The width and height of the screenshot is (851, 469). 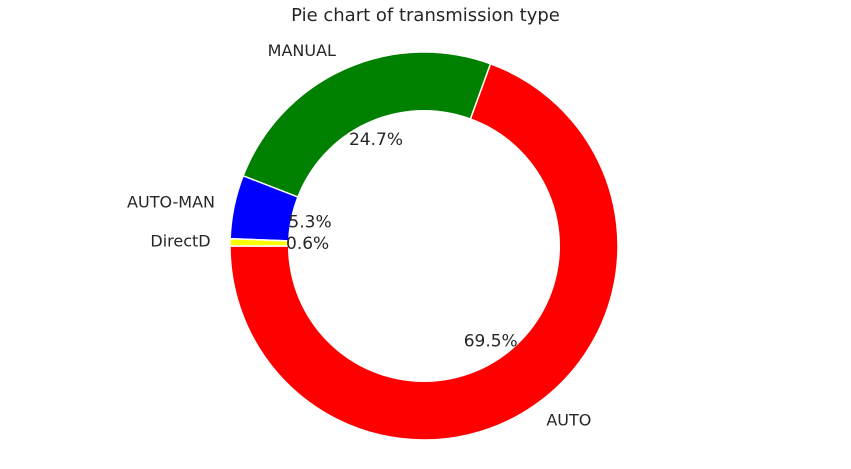 I want to click on chart-title: Pie chart of transmission type, so click(x=425, y=15).